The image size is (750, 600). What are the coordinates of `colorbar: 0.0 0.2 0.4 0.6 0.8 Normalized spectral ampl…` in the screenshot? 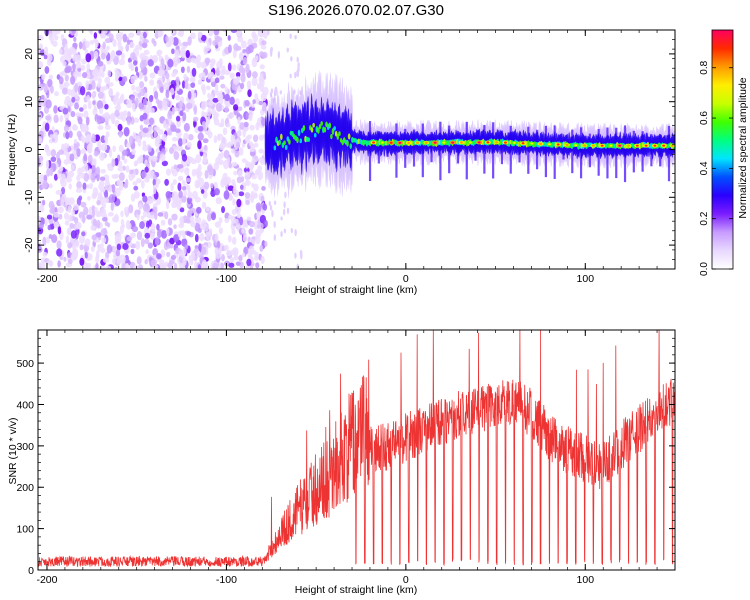 It's located at (724, 152).